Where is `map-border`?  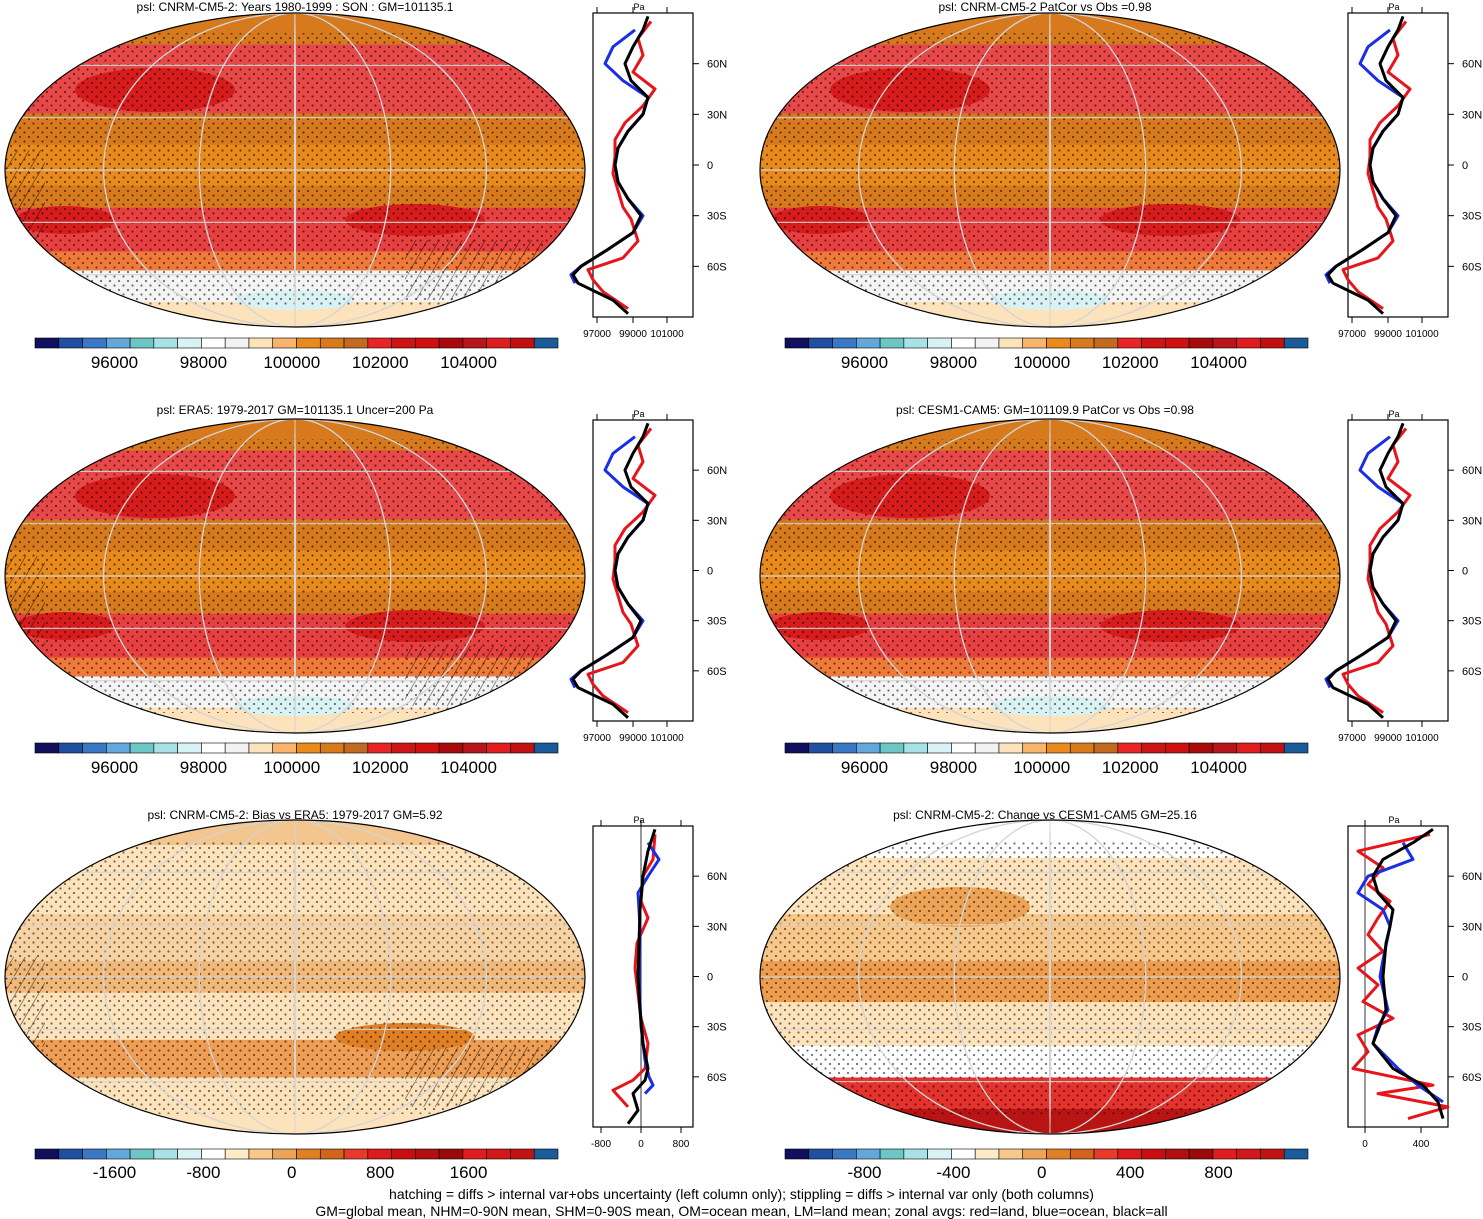
map-border is located at coordinates (1050, 576).